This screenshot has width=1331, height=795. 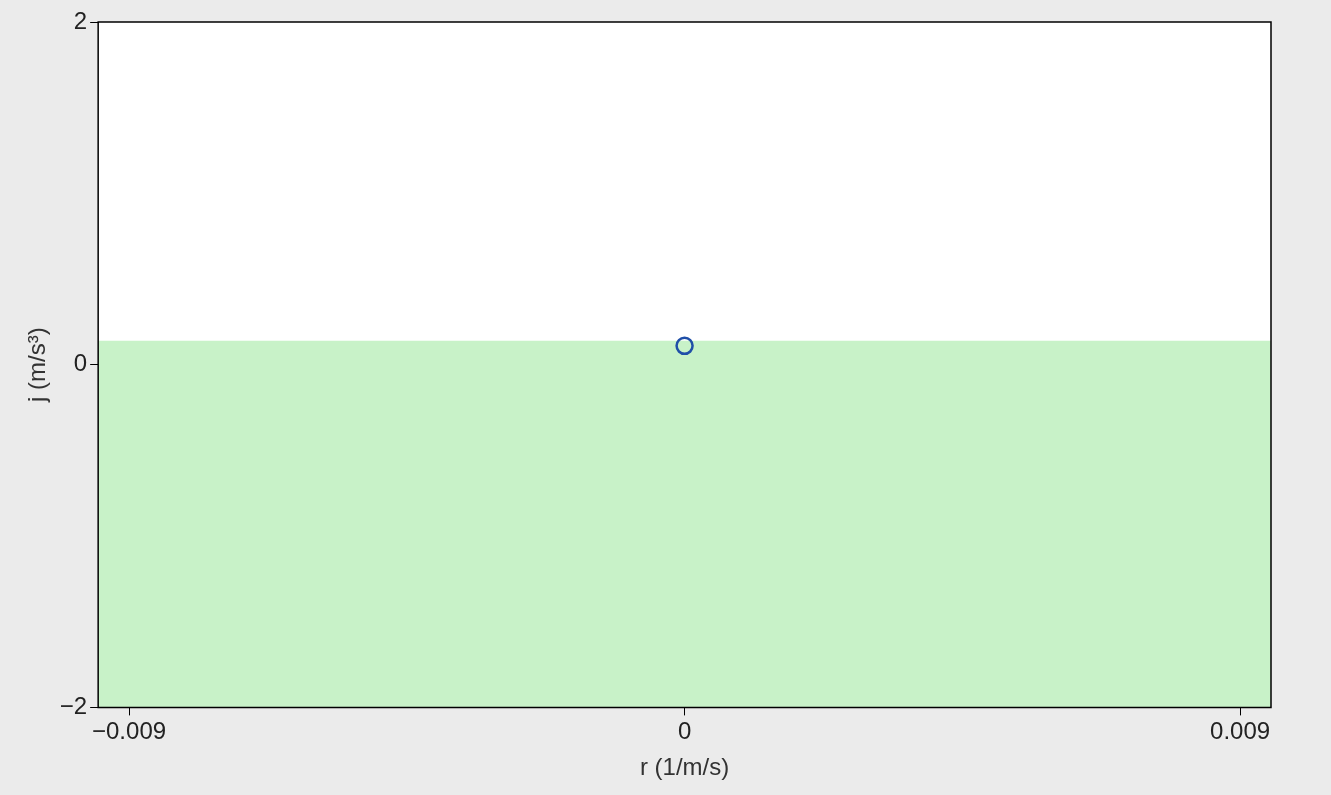 What do you see at coordinates (80, 363) in the screenshot?
I see `y-tick-label: 0` at bounding box center [80, 363].